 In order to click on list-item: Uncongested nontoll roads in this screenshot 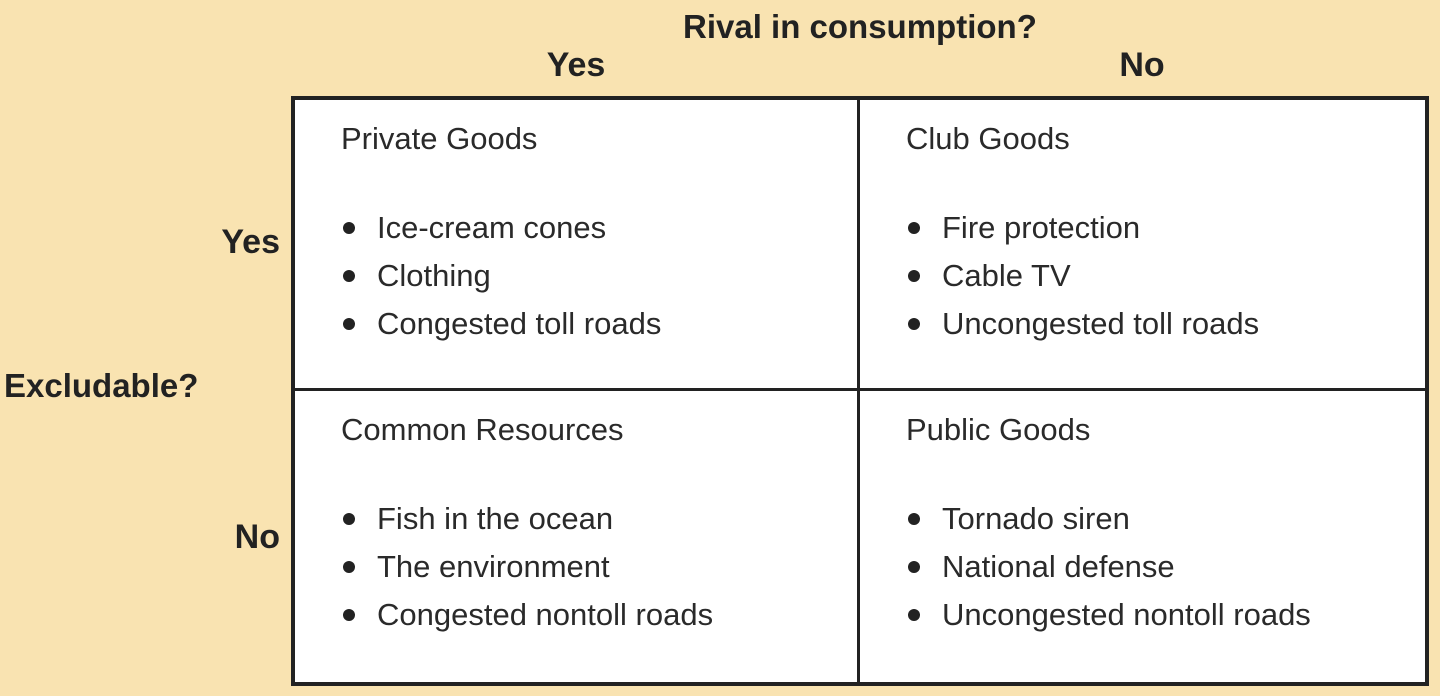, I will do `click(1155, 615)`.